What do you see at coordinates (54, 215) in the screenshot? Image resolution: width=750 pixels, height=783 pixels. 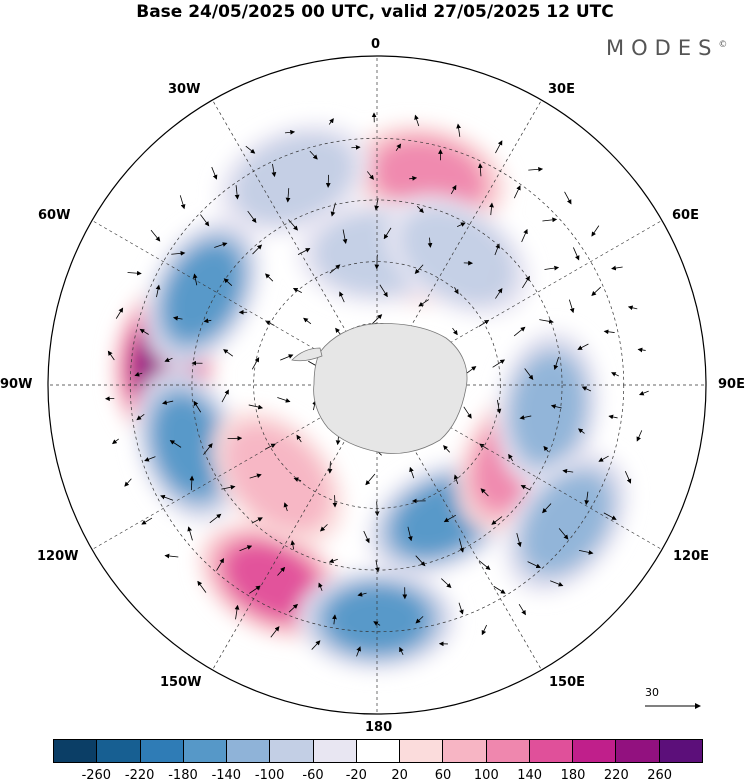 I see `lon-label-60w: 60W` at bounding box center [54, 215].